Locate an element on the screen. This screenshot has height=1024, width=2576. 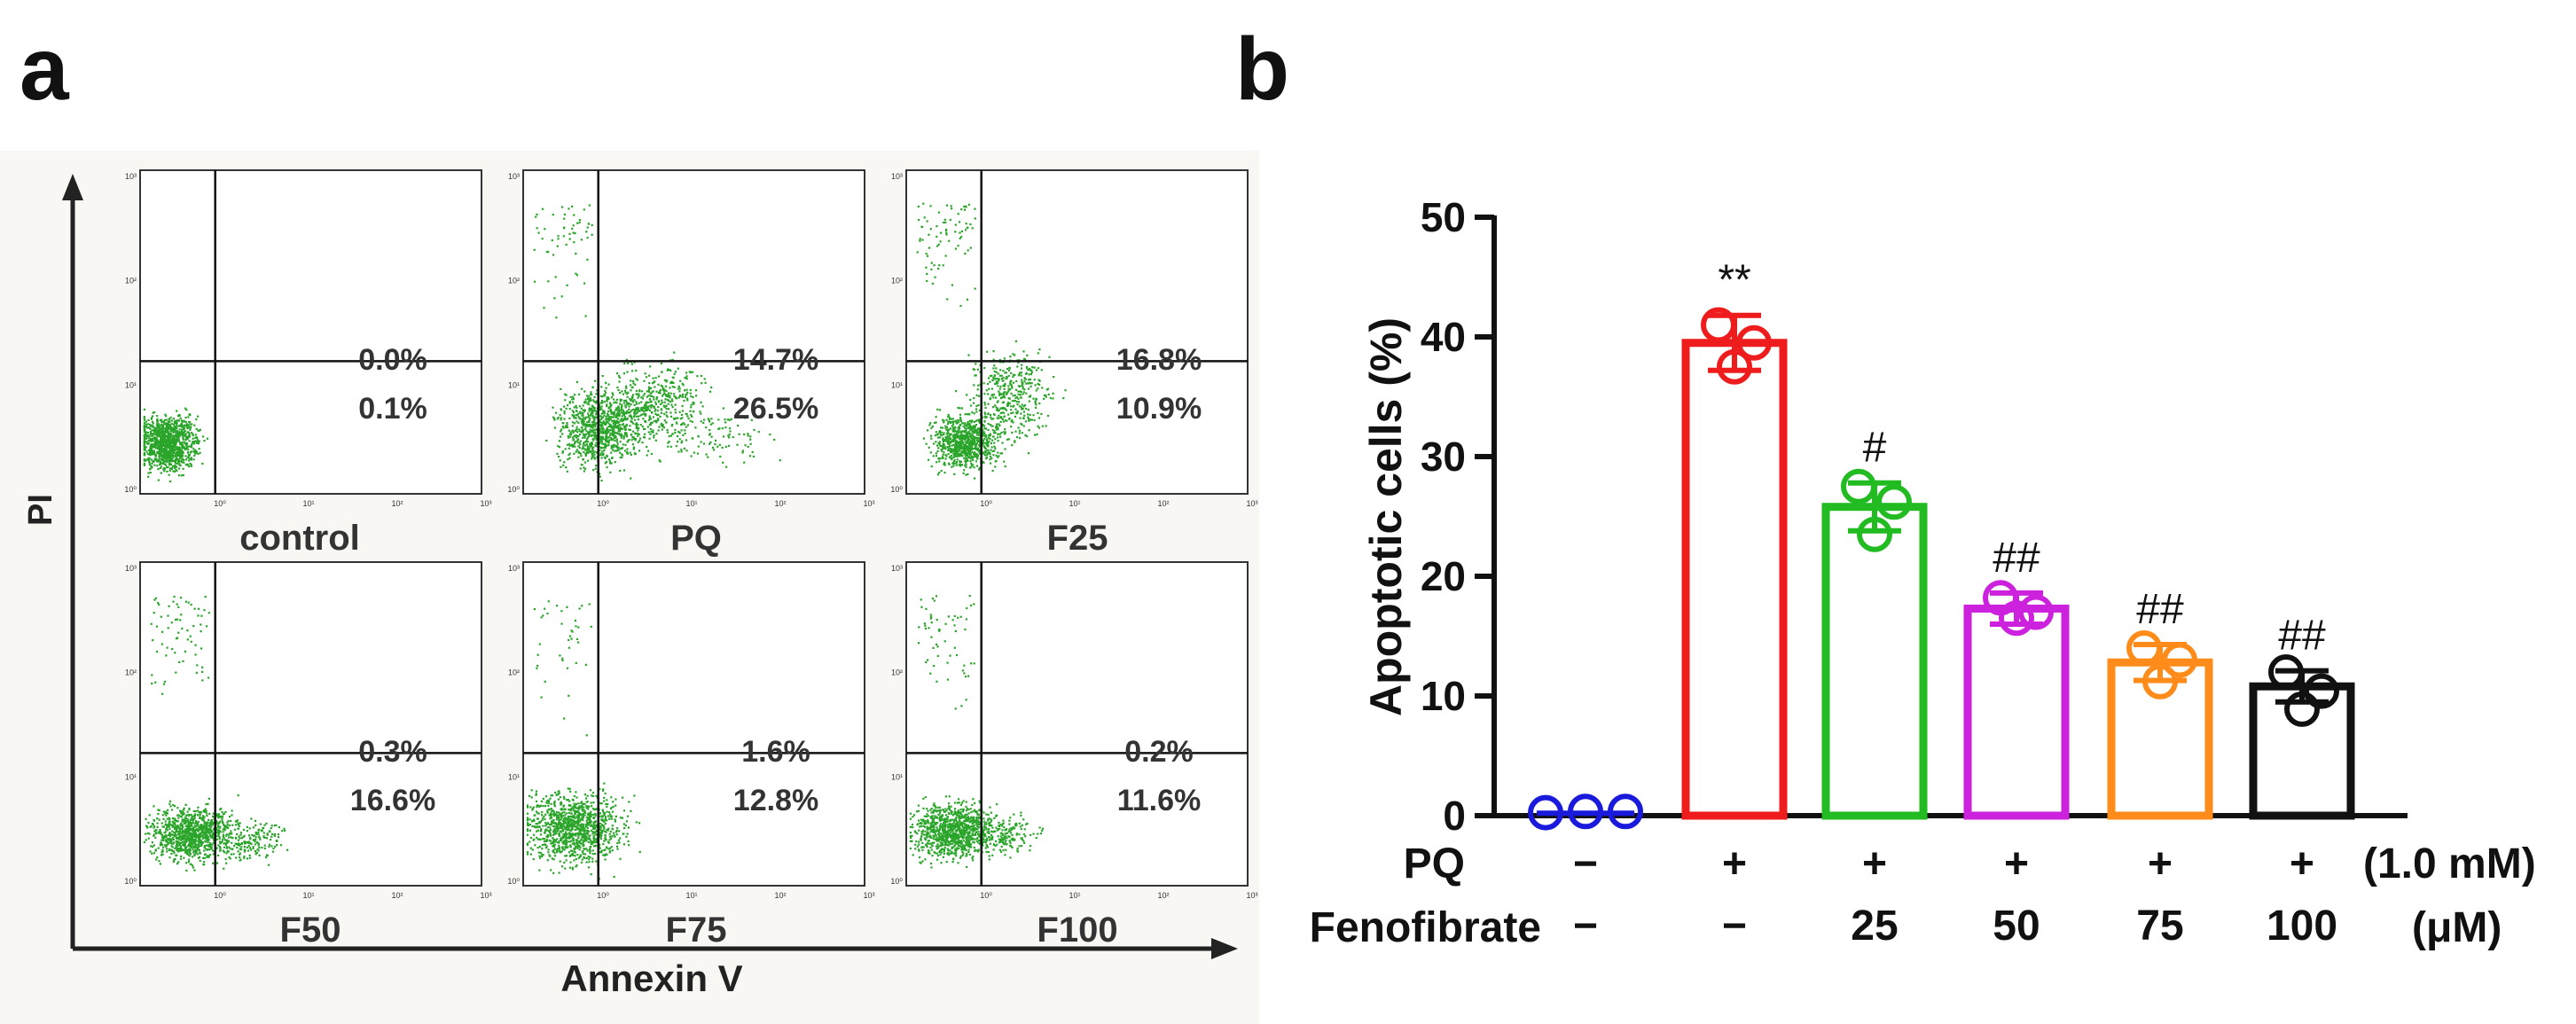
flow-plot-f50: 10⁰ 10¹ 10² 10³ 10⁰ 10¹ 10² 10³ 0.3% 16.6% F50 is located at coordinates (308, 755).